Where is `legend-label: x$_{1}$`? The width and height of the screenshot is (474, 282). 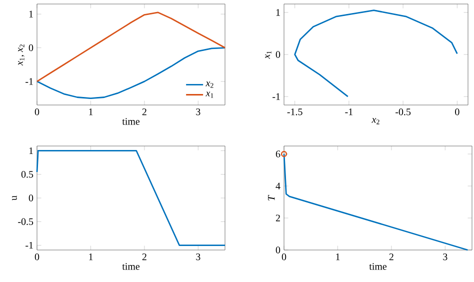
legend-label: x$_{1}$ is located at coordinates (210, 95).